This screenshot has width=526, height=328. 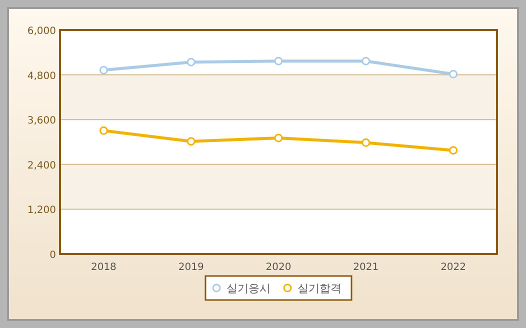 I want to click on x-tick-label: 2020, so click(x=279, y=267).